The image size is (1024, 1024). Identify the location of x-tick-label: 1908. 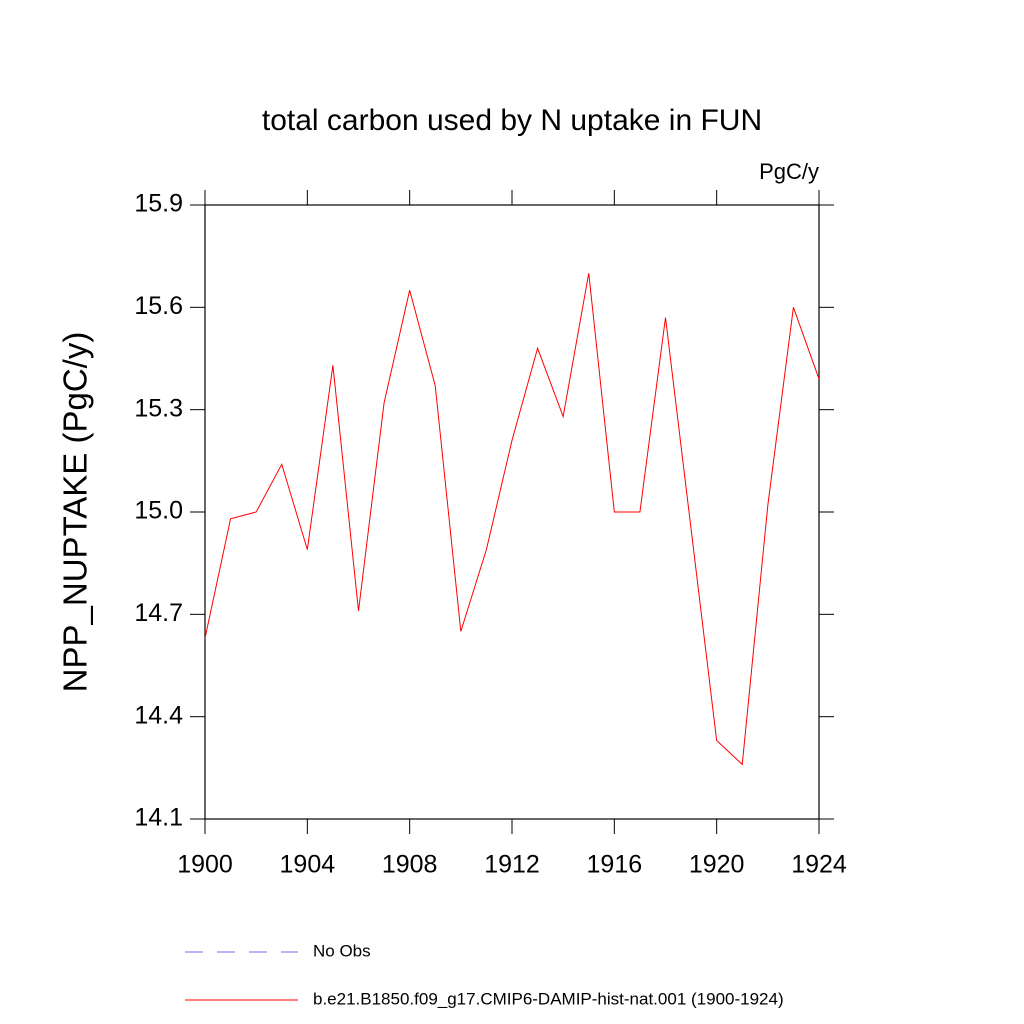
(410, 865).